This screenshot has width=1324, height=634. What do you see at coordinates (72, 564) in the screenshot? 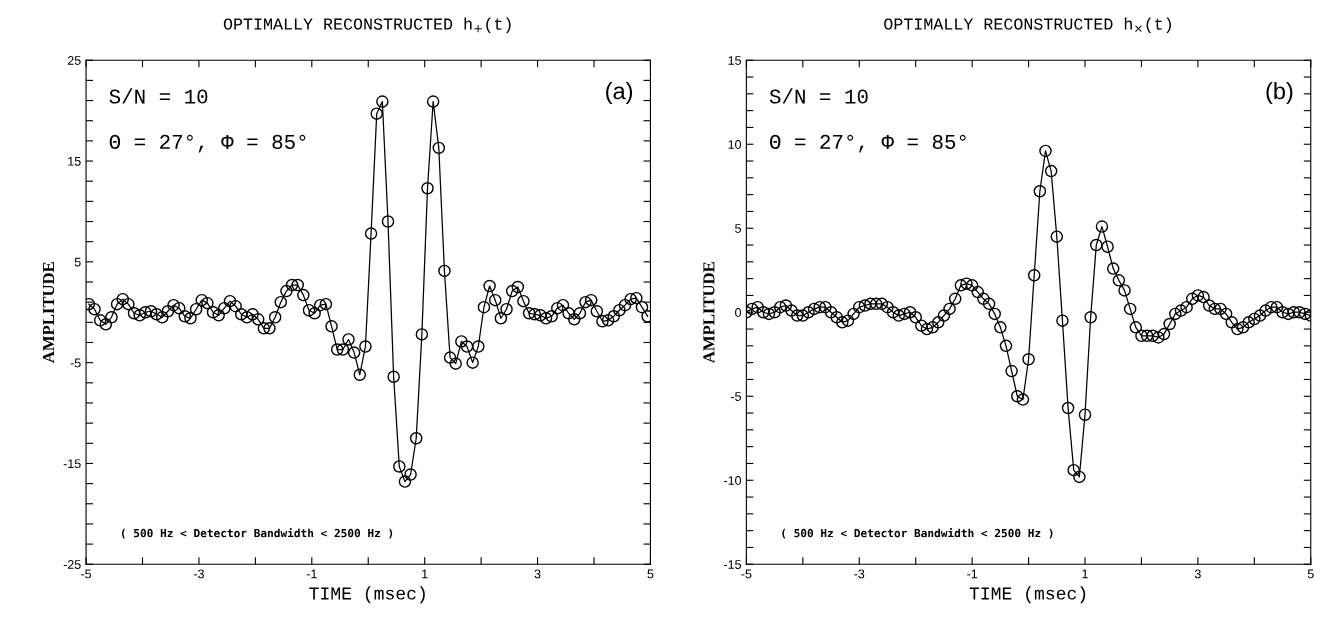
I see `y-tick-label: -25` at bounding box center [72, 564].